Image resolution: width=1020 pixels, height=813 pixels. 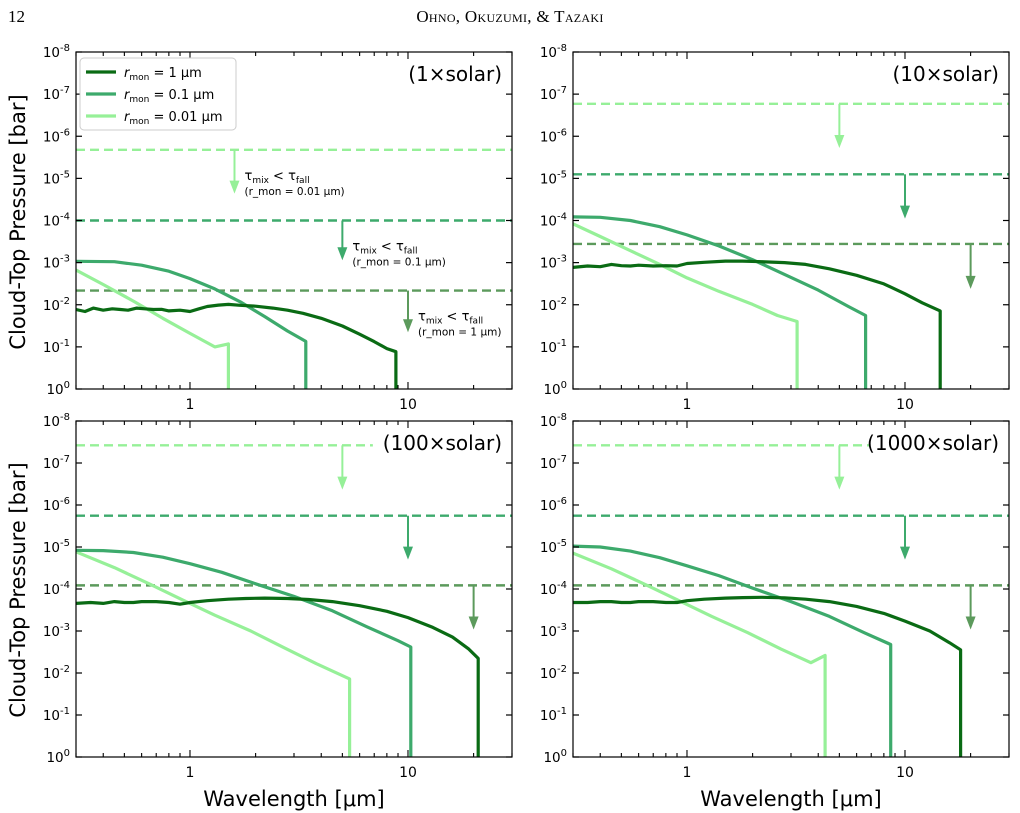 I want to click on legend-label: rmon = 0.1 μm, so click(x=169, y=96).